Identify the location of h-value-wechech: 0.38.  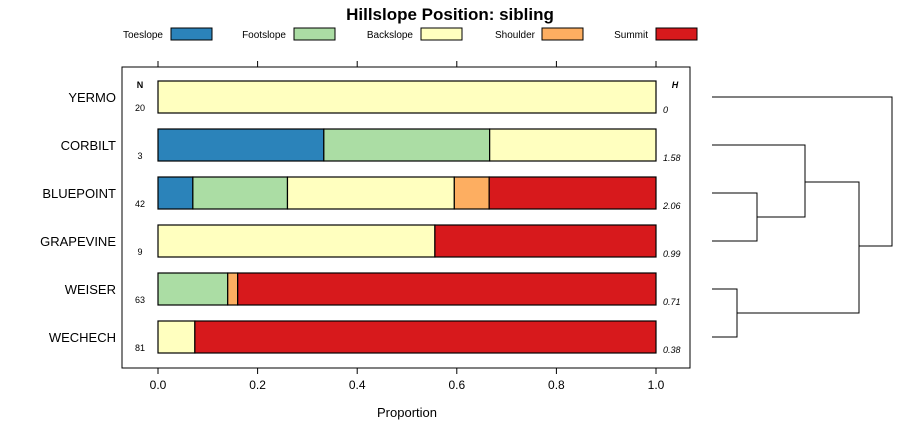
(672, 350).